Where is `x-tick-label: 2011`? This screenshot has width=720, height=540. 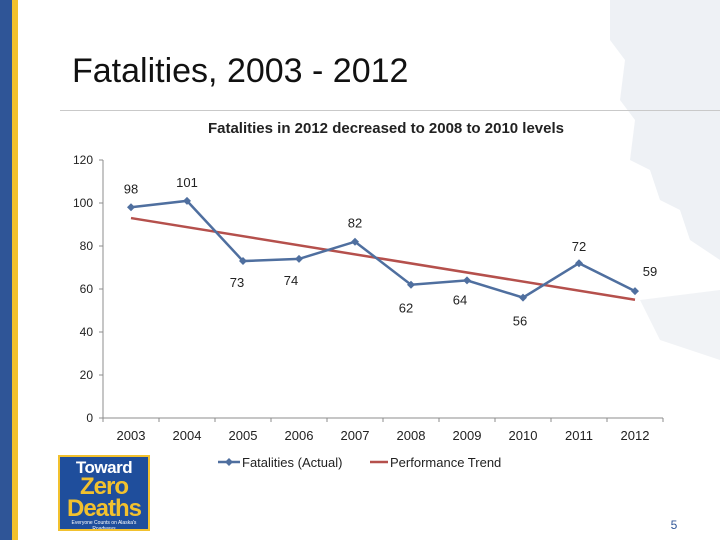 x-tick-label: 2011 is located at coordinates (579, 435).